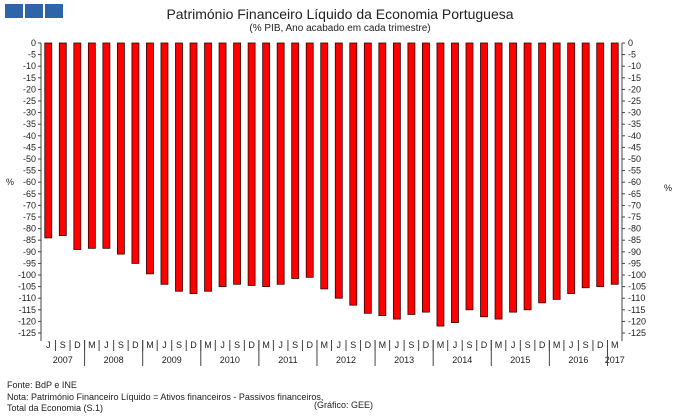 This screenshot has width=680, height=418. Describe the element at coordinates (29, 229) in the screenshot. I see `y-tick-label-left: -80` at that location.